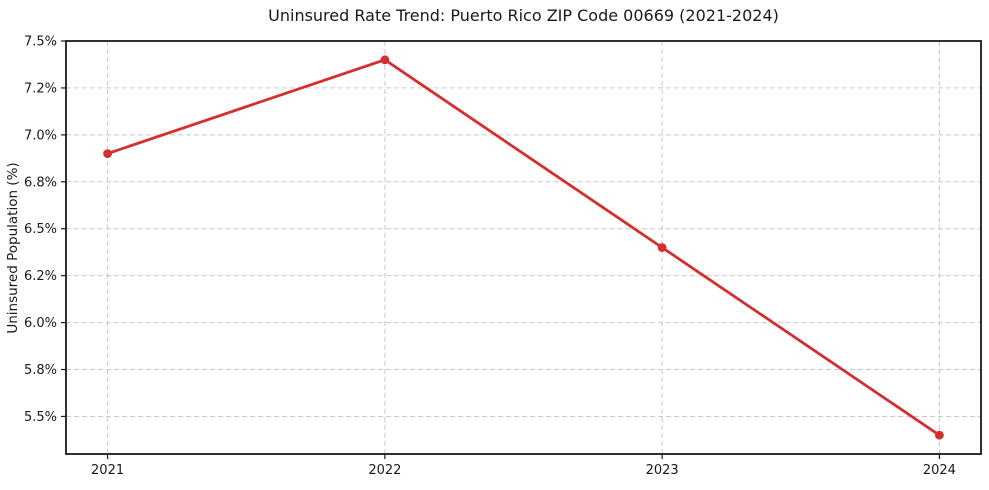 This screenshot has height=490, width=989. Describe the element at coordinates (40, 276) in the screenshot. I see `y-tick-label: 6.2%` at that location.